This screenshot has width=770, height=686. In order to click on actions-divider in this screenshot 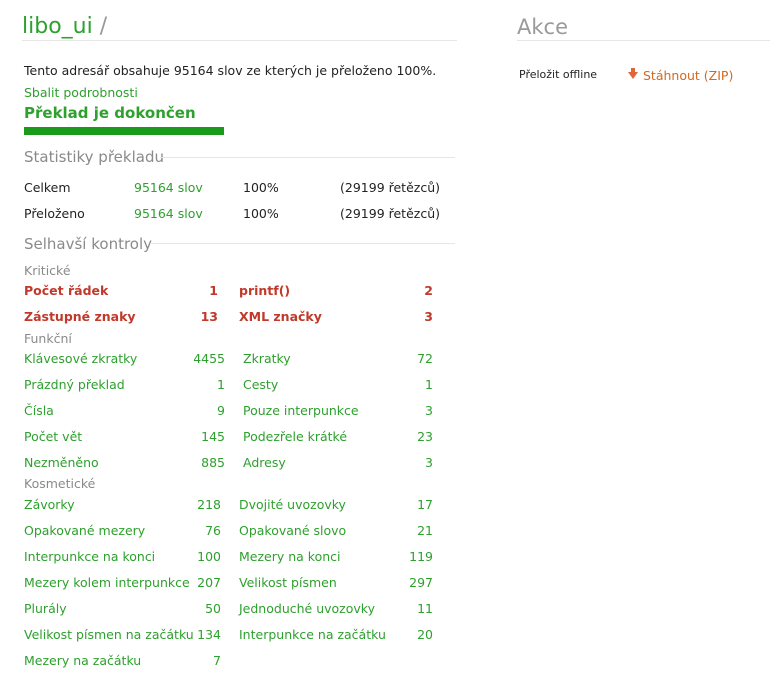, I will do `click(643, 40)`.